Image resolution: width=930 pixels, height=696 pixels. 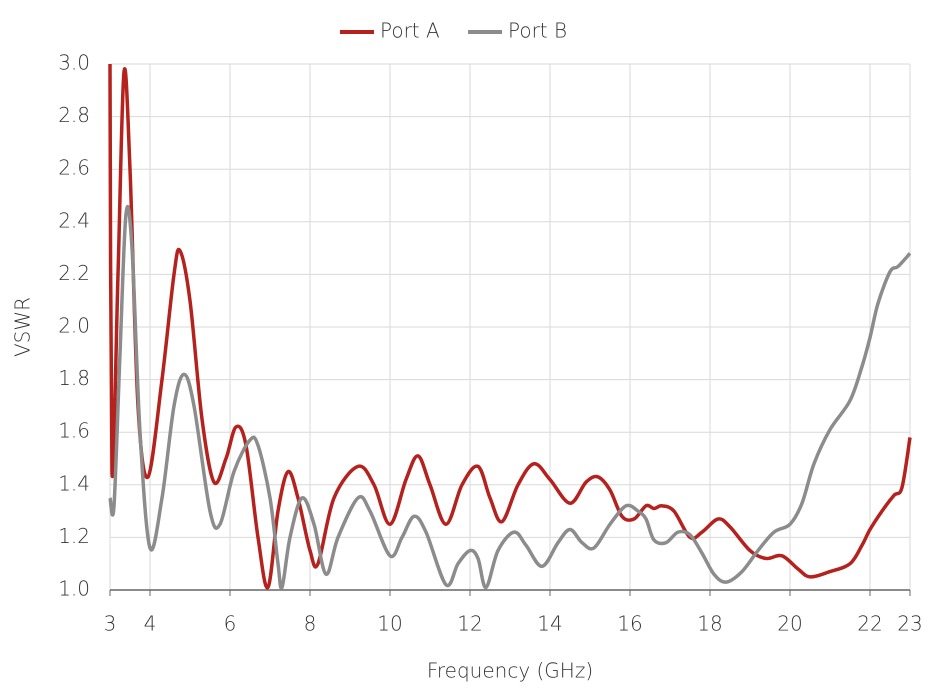 What do you see at coordinates (74, 483) in the screenshot?
I see `y-tick-label: 1.4` at bounding box center [74, 483].